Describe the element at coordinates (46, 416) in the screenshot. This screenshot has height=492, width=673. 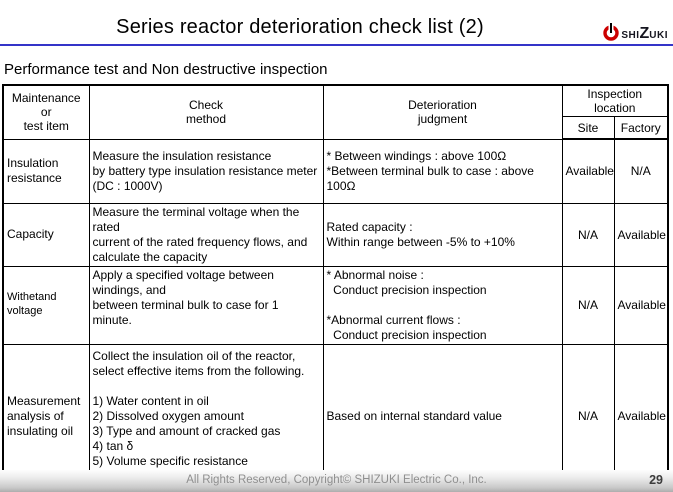
I see `cell-item: Measurement analysis of insulating oil` at that location.